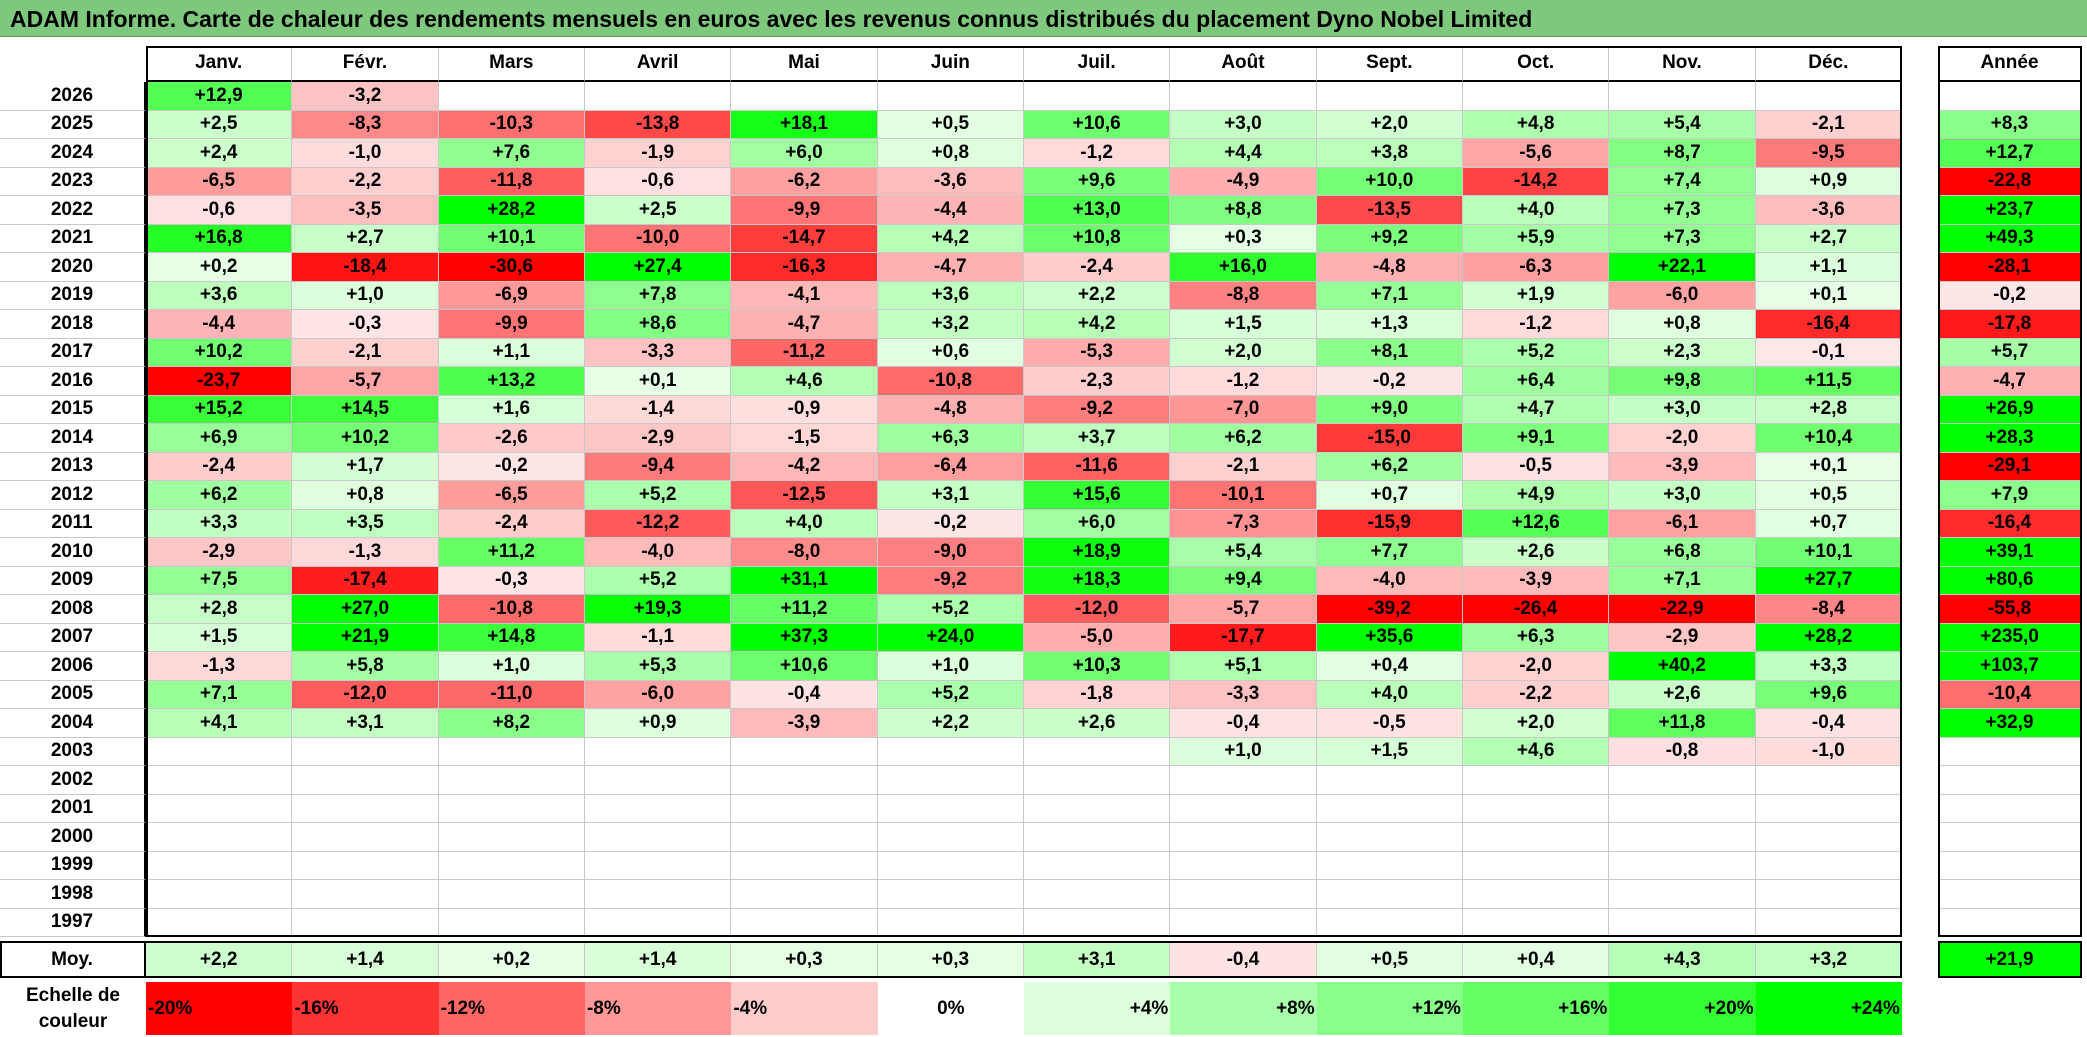 The image size is (2087, 1037). I want to click on heatmap-cell: +9,4, so click(1243, 580).